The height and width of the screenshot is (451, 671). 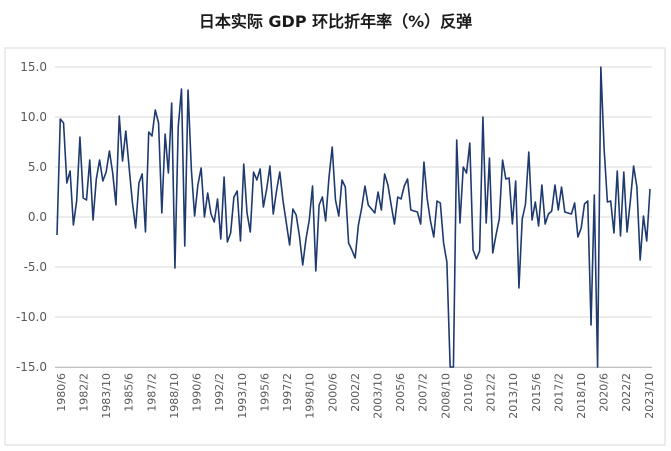 What do you see at coordinates (491, 392) in the screenshot?
I see `x-tick-label: 2012/2` at bounding box center [491, 392].